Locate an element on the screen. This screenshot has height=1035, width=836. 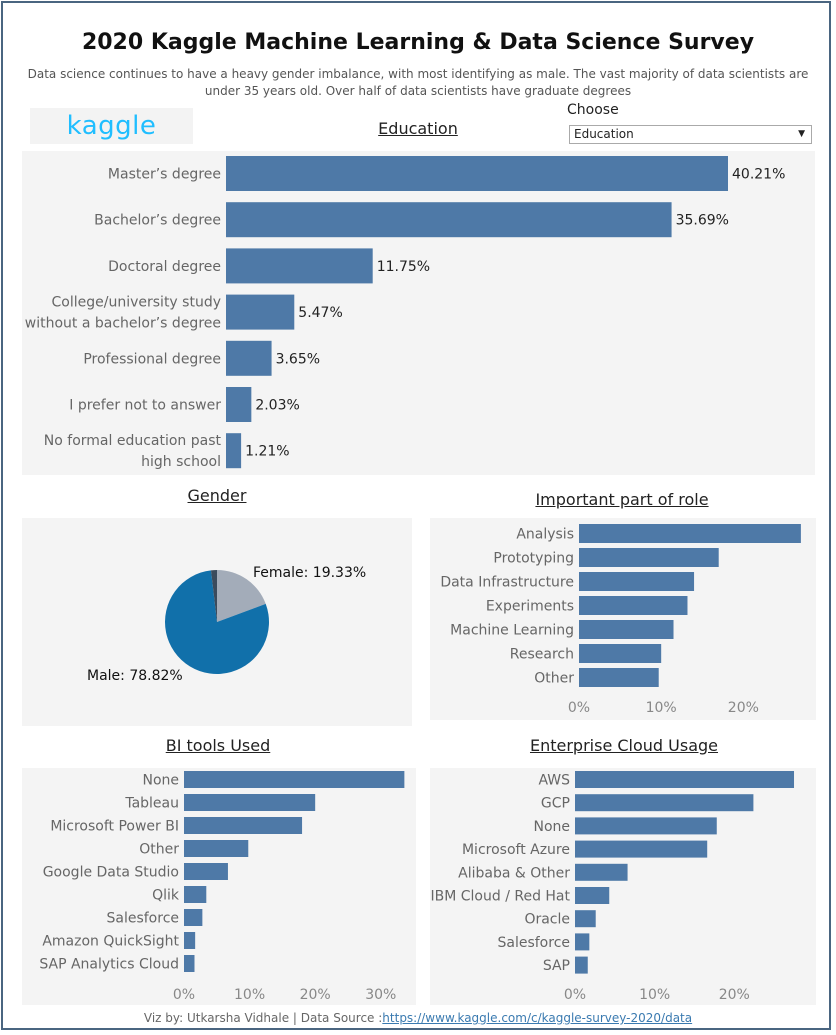
cloud-category-label: GCP is located at coordinates (555, 804).